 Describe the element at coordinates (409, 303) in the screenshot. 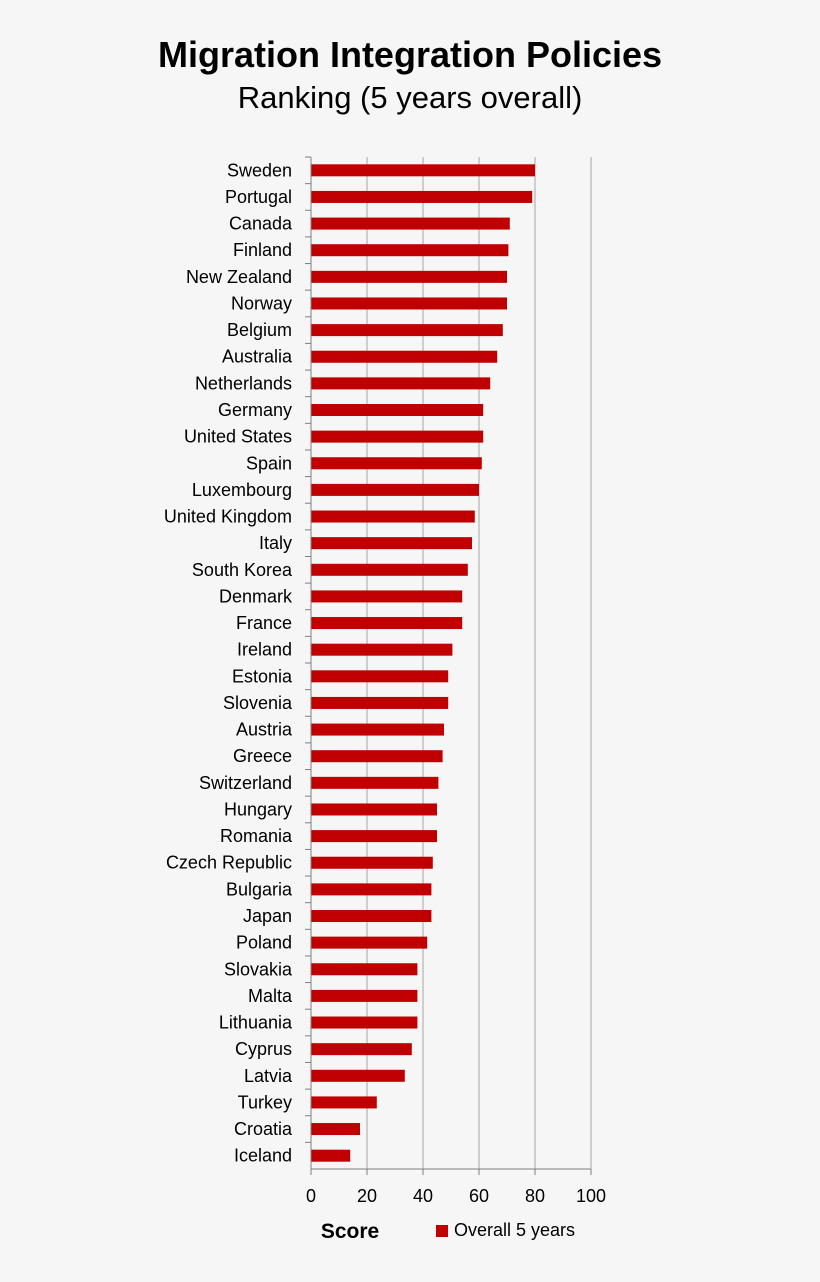

I see `bar-norway` at that location.